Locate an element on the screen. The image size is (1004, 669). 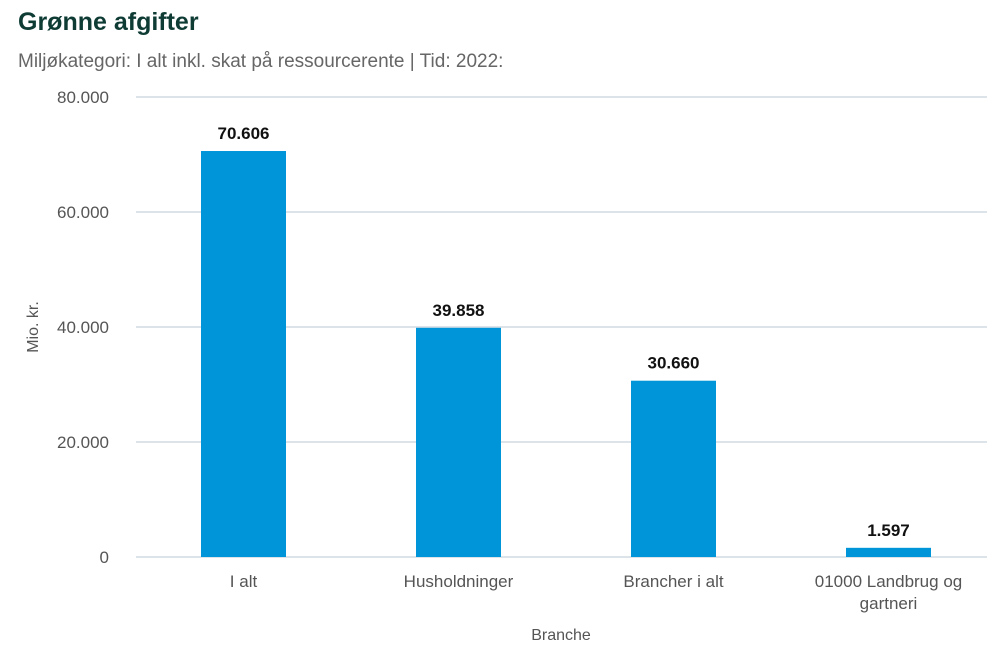
x-category-label: 01000 Landbrug og is located at coordinates (888, 581).